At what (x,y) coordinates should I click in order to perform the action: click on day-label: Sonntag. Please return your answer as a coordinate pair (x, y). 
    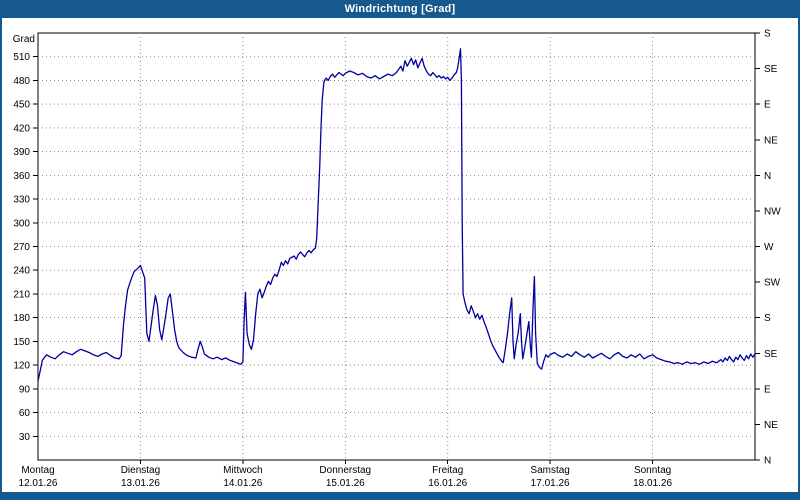
    Looking at the image, I should click on (652, 470).